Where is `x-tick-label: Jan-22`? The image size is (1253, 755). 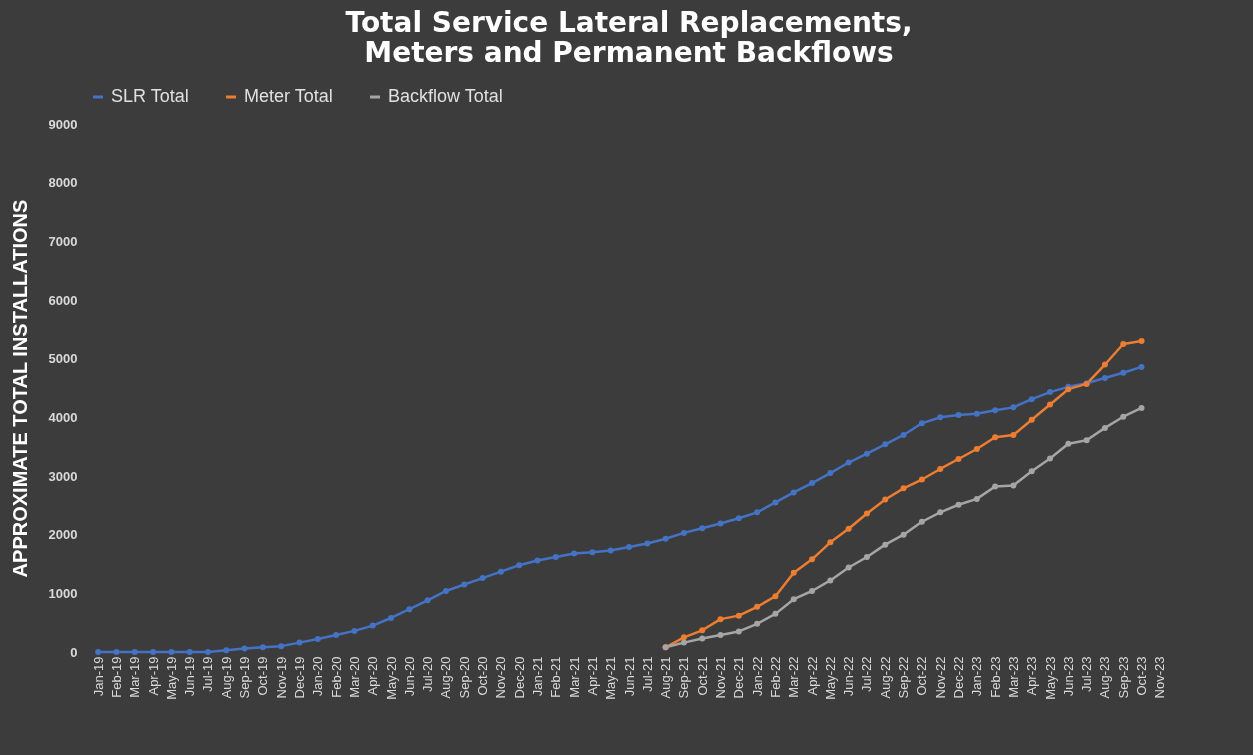
x-tick-label: Jan-22 is located at coordinates (757, 676).